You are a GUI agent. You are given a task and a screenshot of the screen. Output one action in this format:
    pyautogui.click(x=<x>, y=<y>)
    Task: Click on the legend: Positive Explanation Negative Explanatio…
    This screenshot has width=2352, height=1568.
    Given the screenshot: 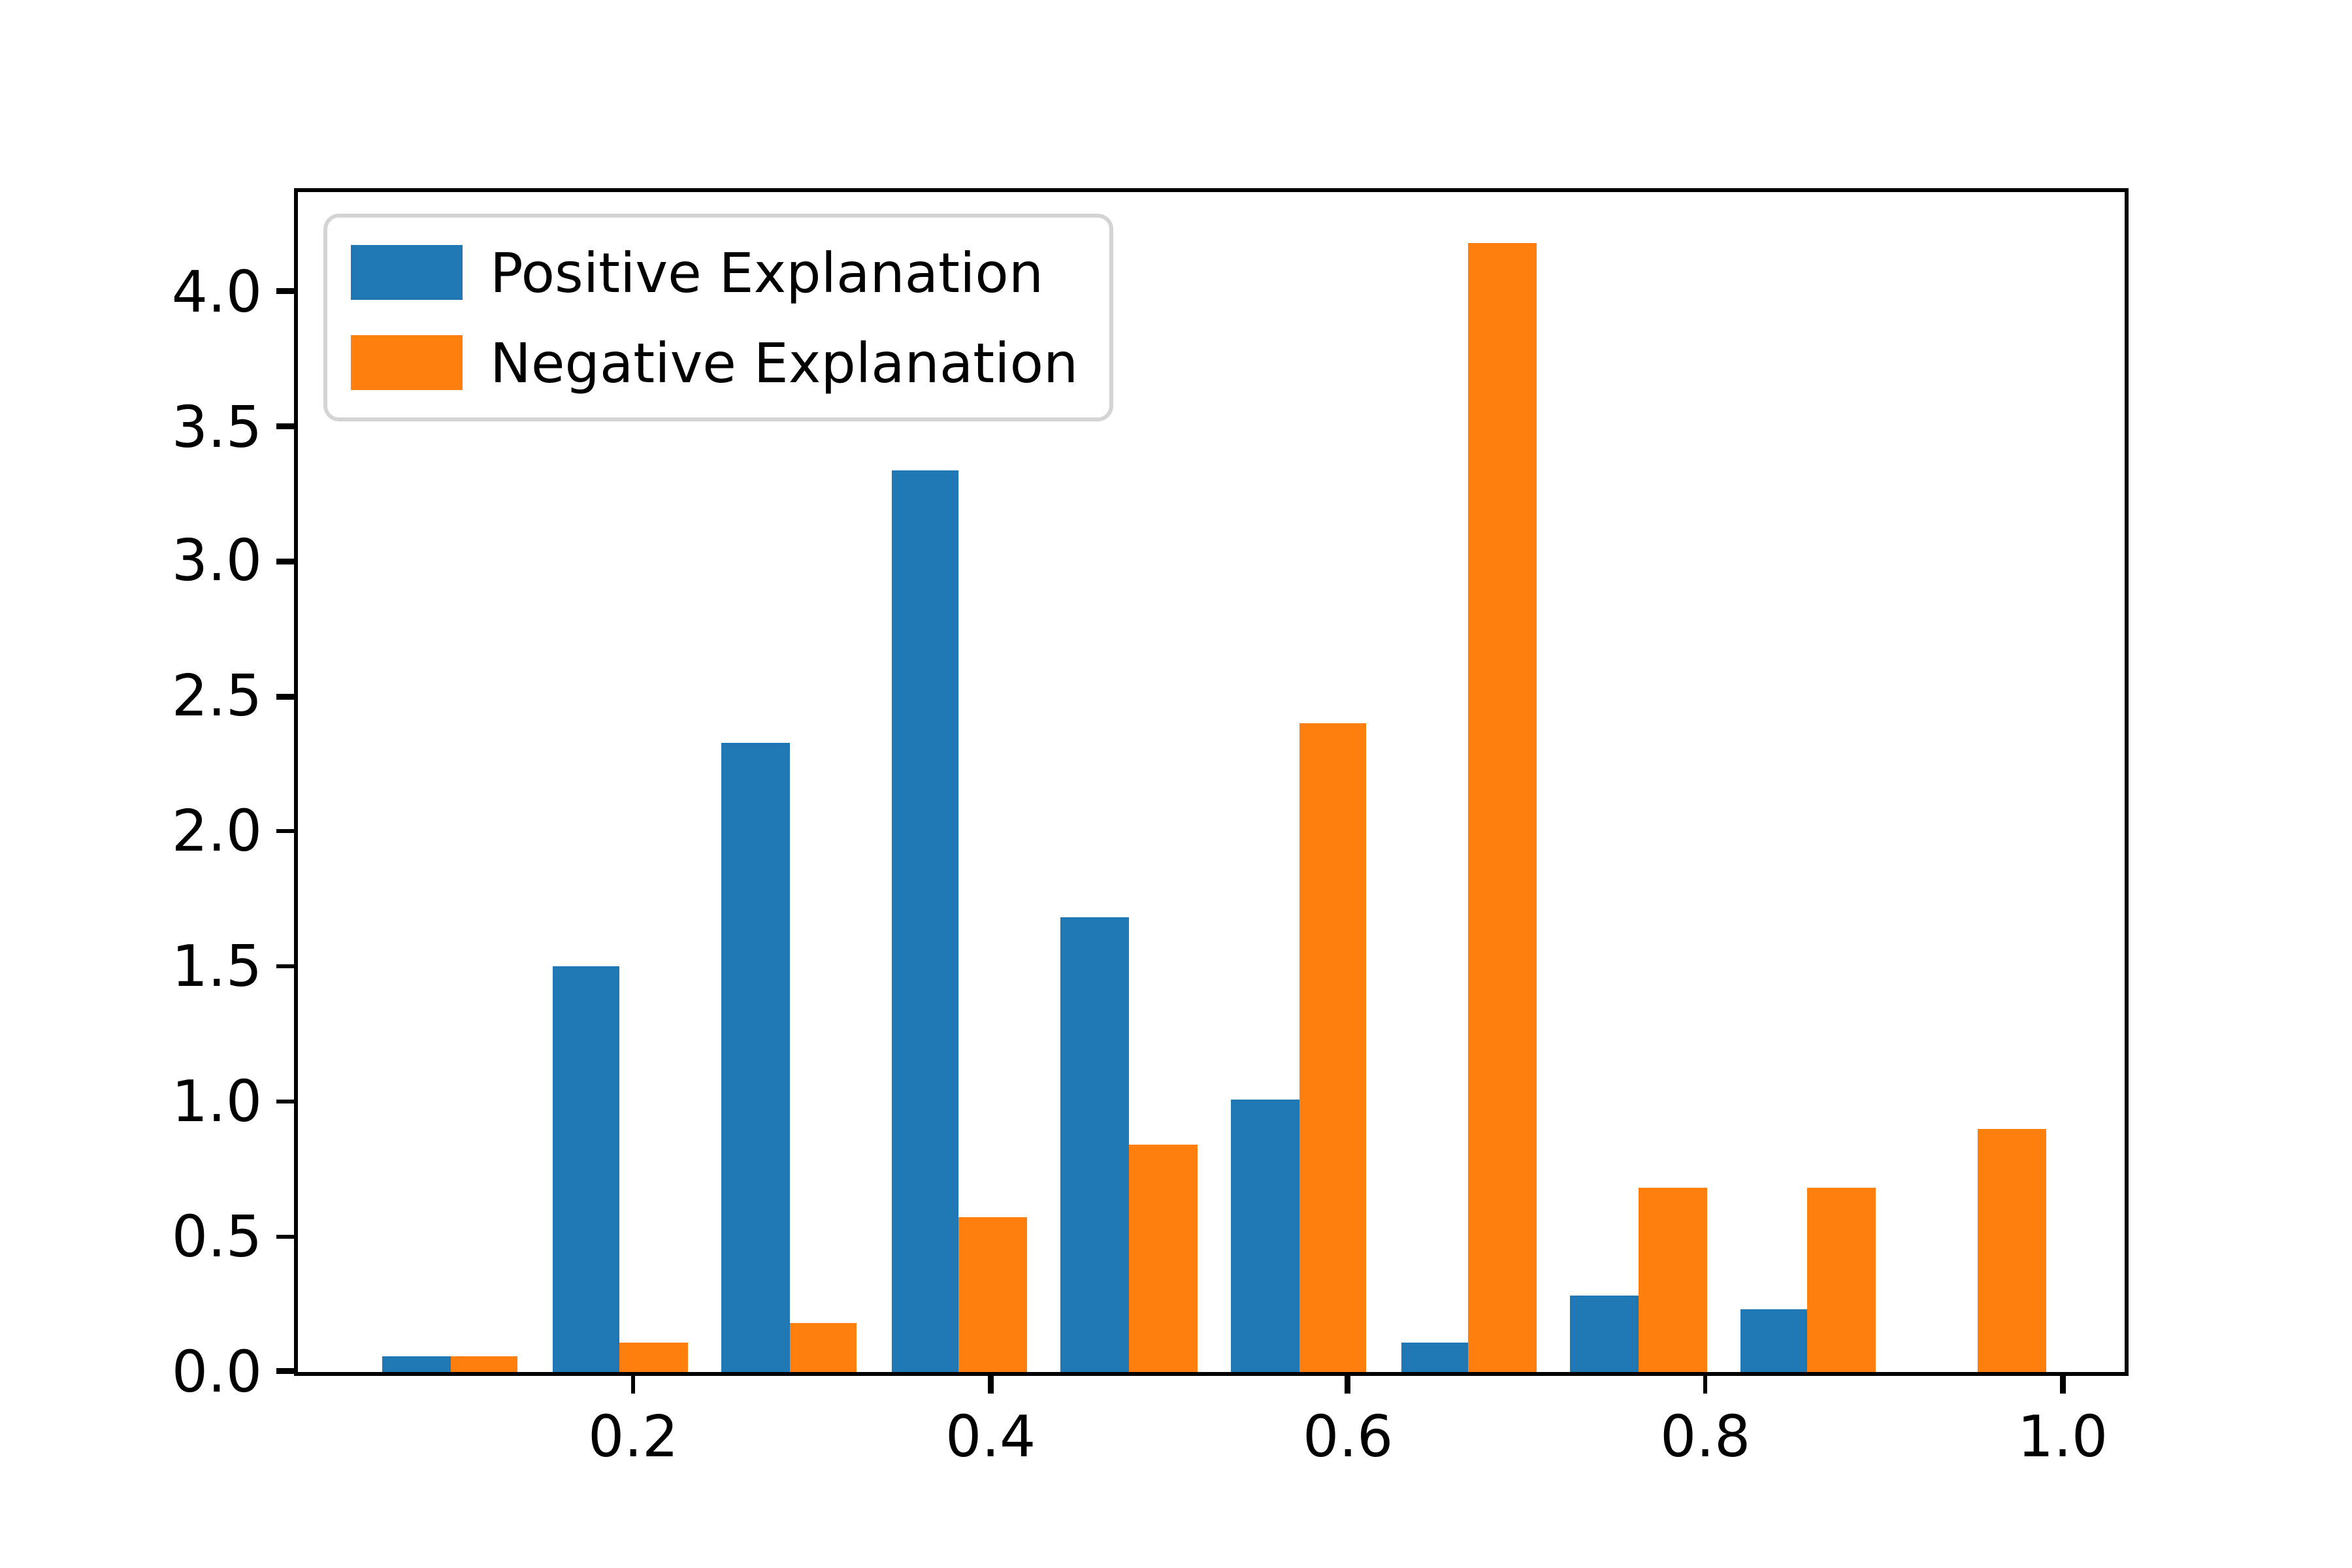 What is the action you would take?
    pyautogui.click(x=718, y=317)
    